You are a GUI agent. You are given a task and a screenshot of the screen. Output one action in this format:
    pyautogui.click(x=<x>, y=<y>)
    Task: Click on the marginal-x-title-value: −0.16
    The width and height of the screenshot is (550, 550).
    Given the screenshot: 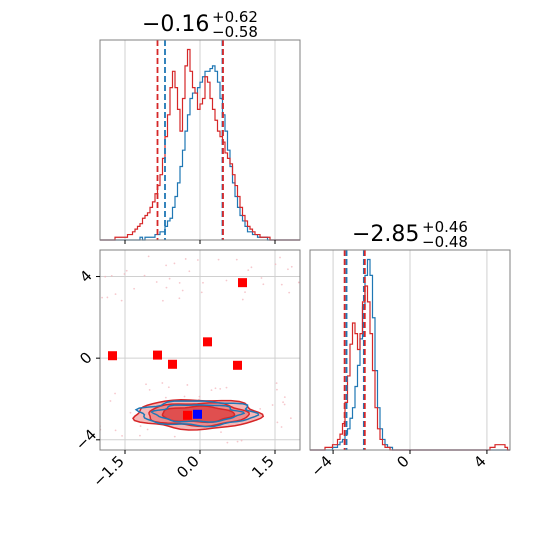 What is the action you would take?
    pyautogui.click(x=175, y=24)
    